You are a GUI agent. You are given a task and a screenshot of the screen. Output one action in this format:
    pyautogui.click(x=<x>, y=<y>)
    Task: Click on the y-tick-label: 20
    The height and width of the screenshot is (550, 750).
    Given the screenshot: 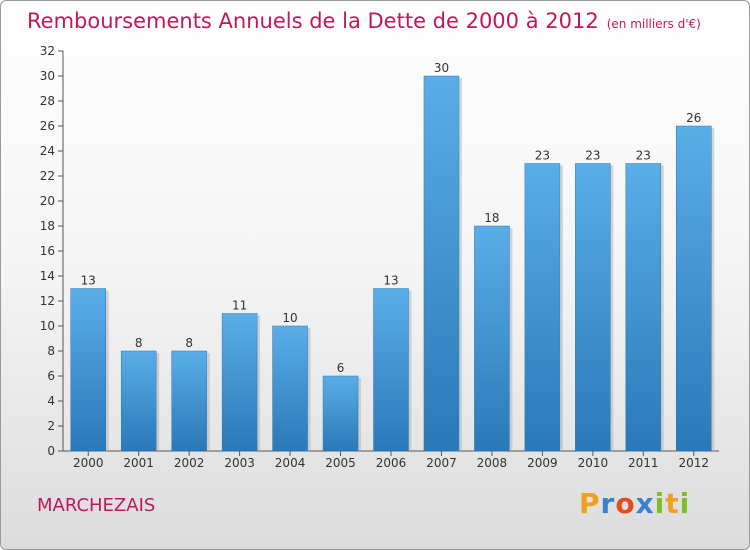 What is the action you would take?
    pyautogui.click(x=47, y=201)
    